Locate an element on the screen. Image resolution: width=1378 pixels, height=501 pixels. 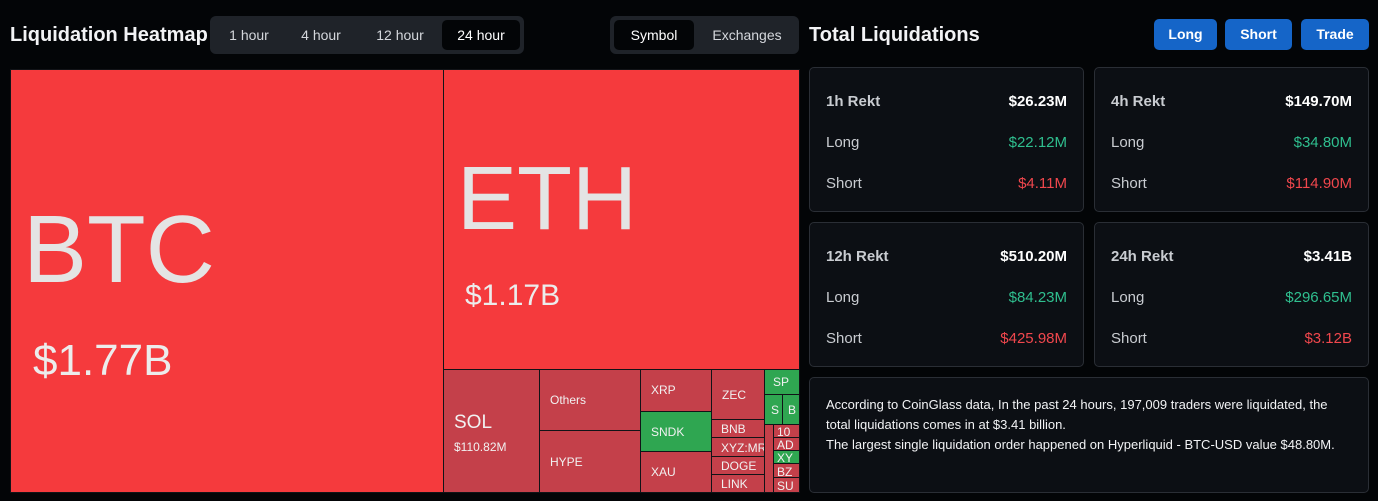
heatmap-cell-10: 10 is located at coordinates (786, 431).